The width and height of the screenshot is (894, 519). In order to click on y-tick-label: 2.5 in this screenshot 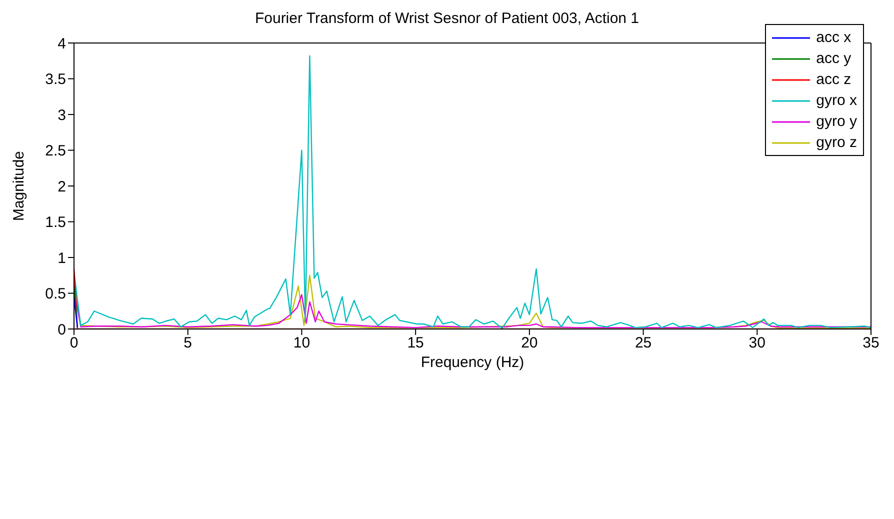, I will do `click(55, 151)`.